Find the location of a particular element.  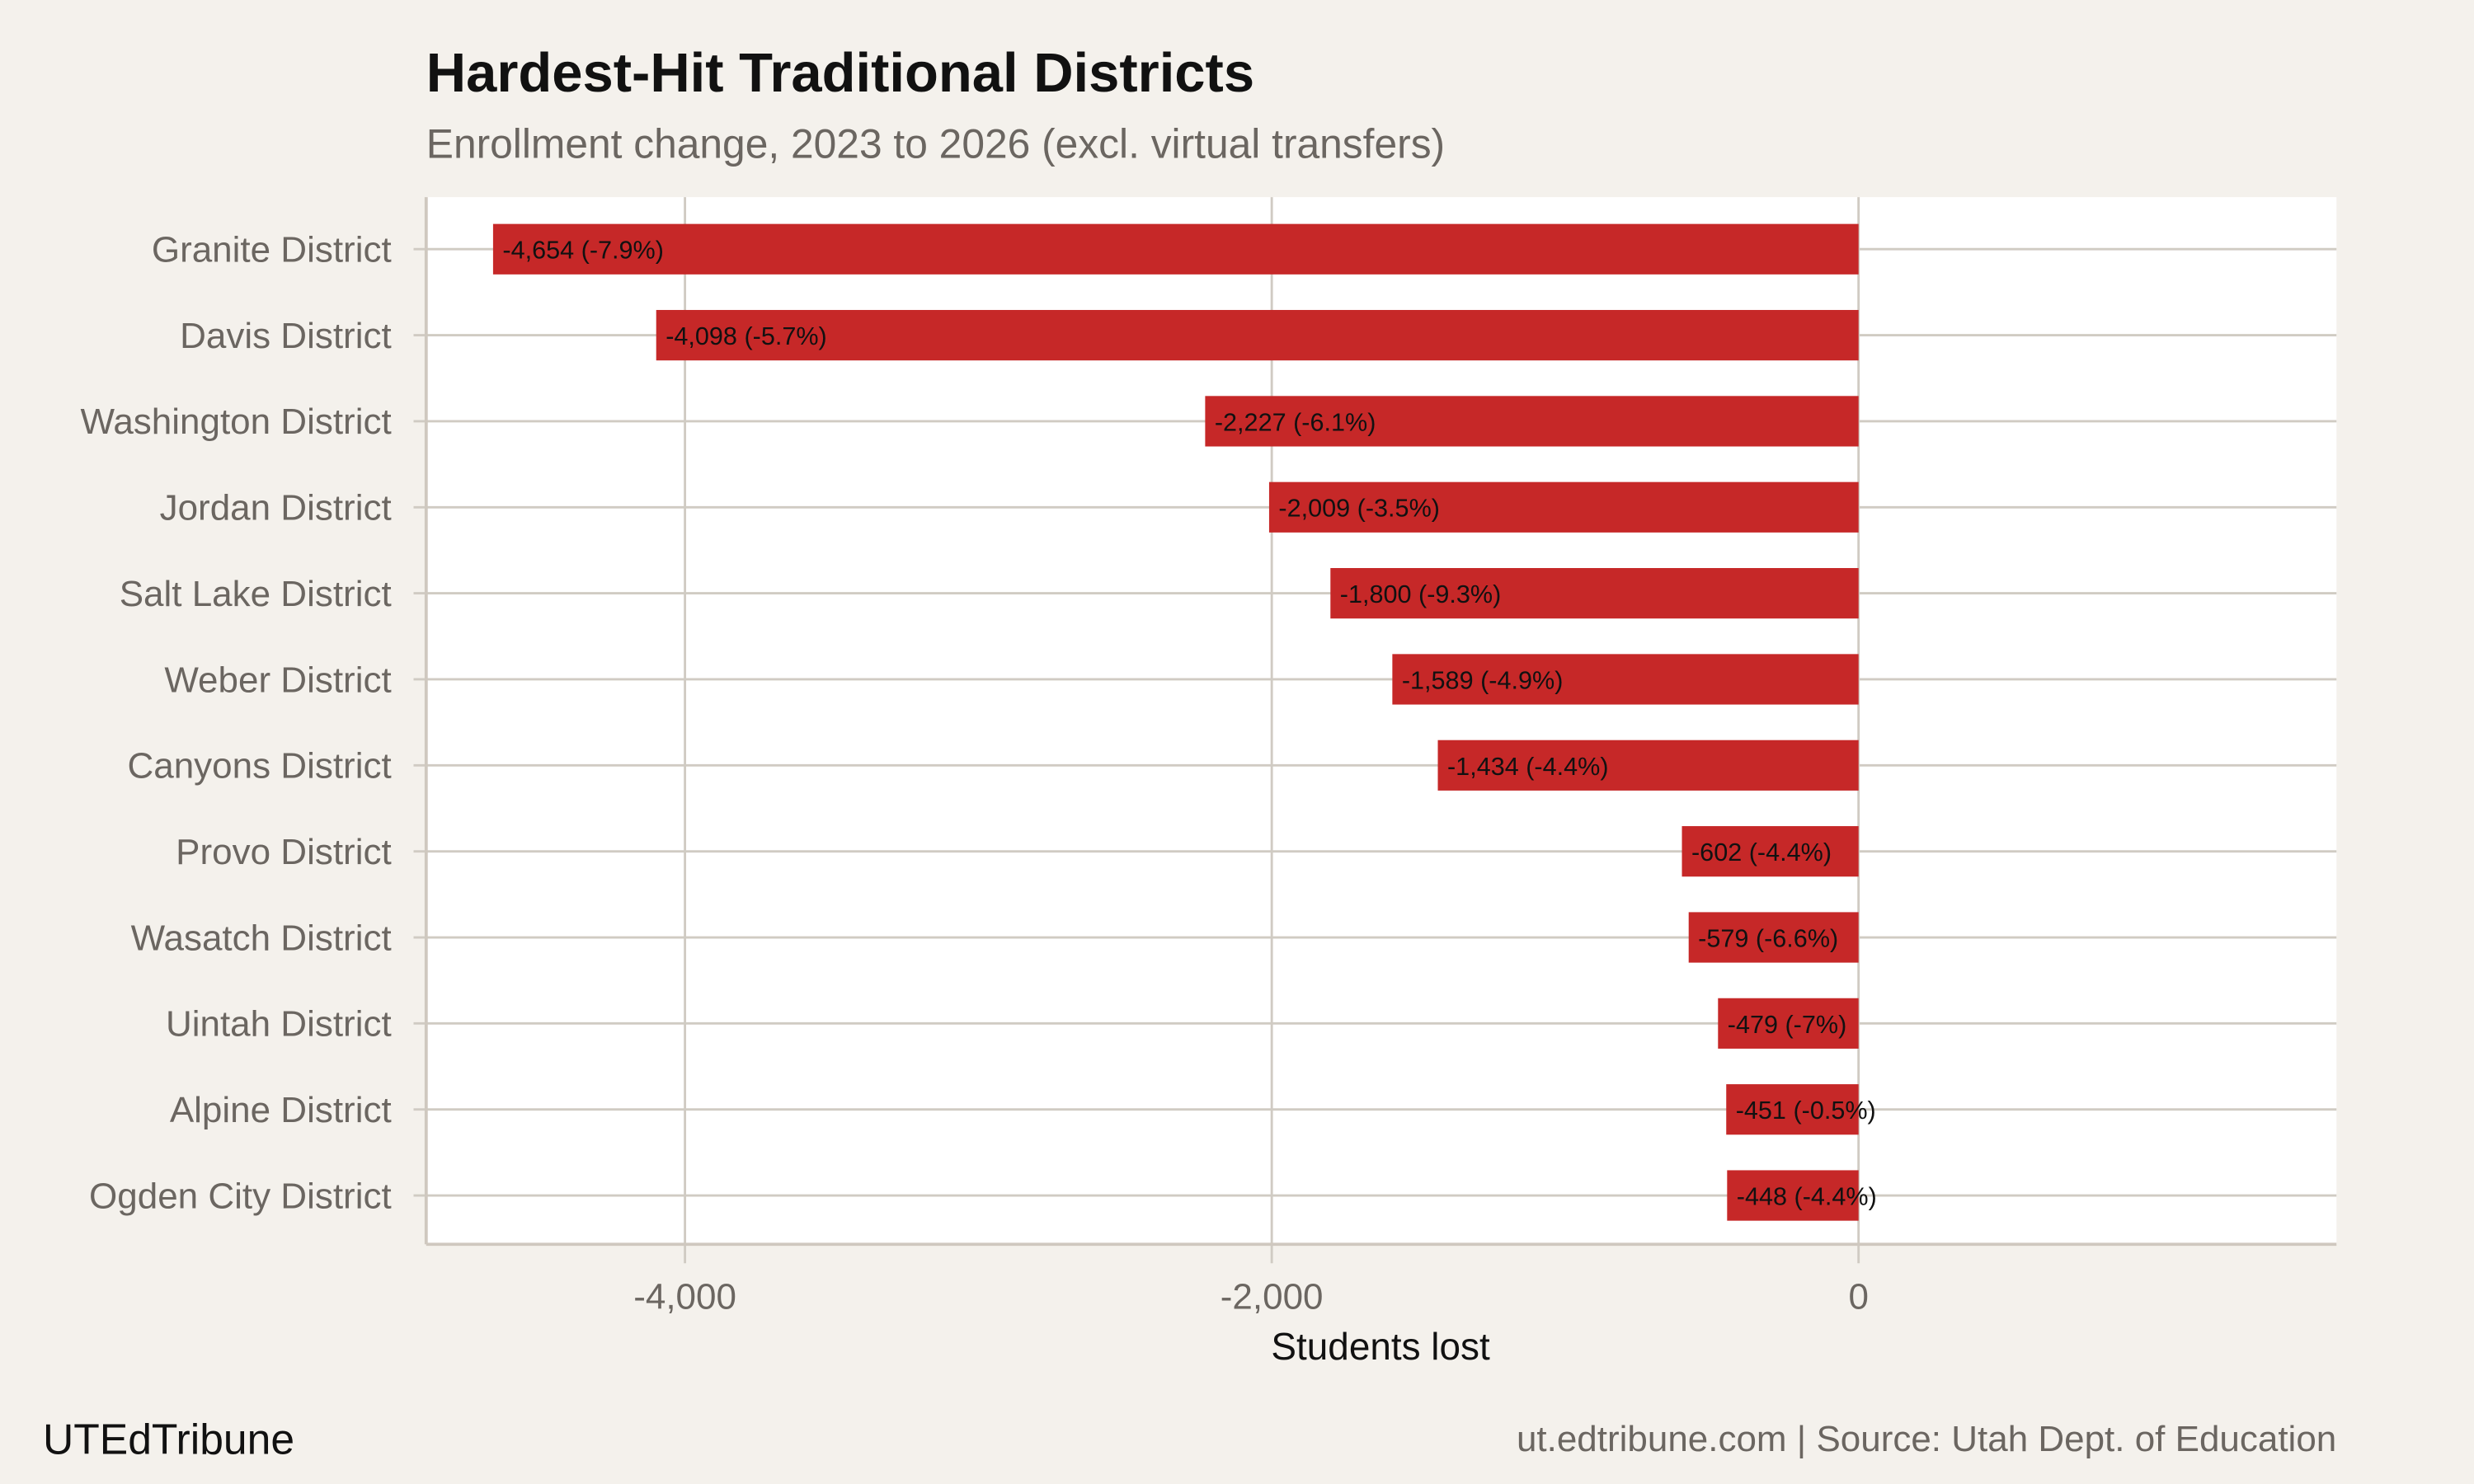

data-label: -1,434 (-4.4%) is located at coordinates (1528, 767).